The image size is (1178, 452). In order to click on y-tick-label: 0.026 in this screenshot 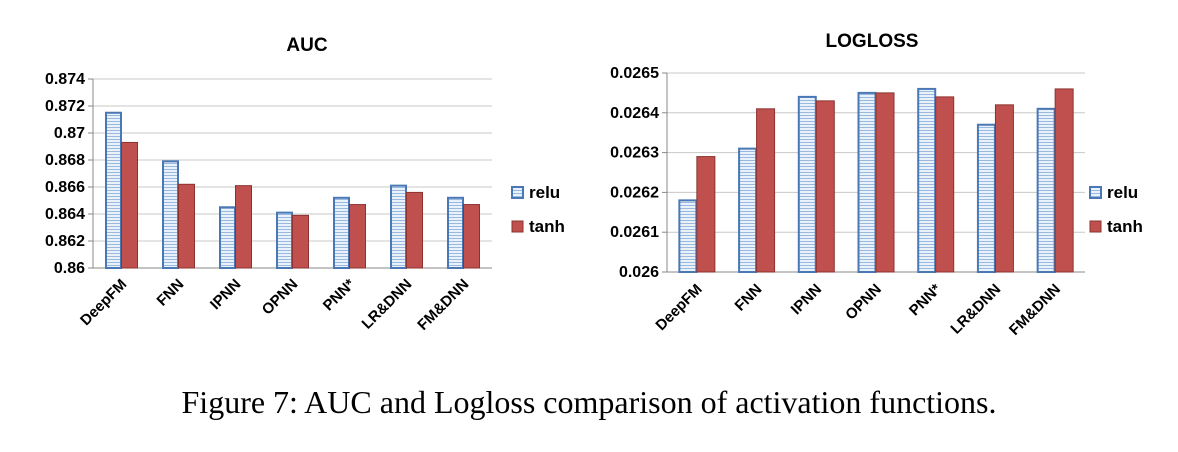, I will do `click(639, 272)`.